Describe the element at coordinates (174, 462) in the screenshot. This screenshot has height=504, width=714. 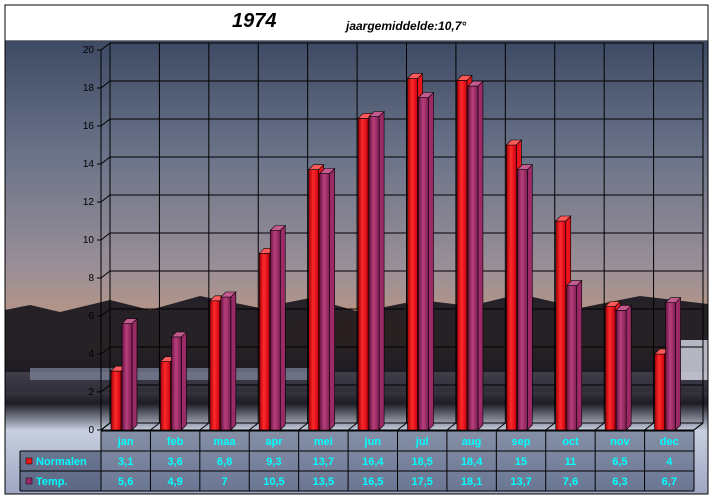
I see `data-label: 3,6` at that location.